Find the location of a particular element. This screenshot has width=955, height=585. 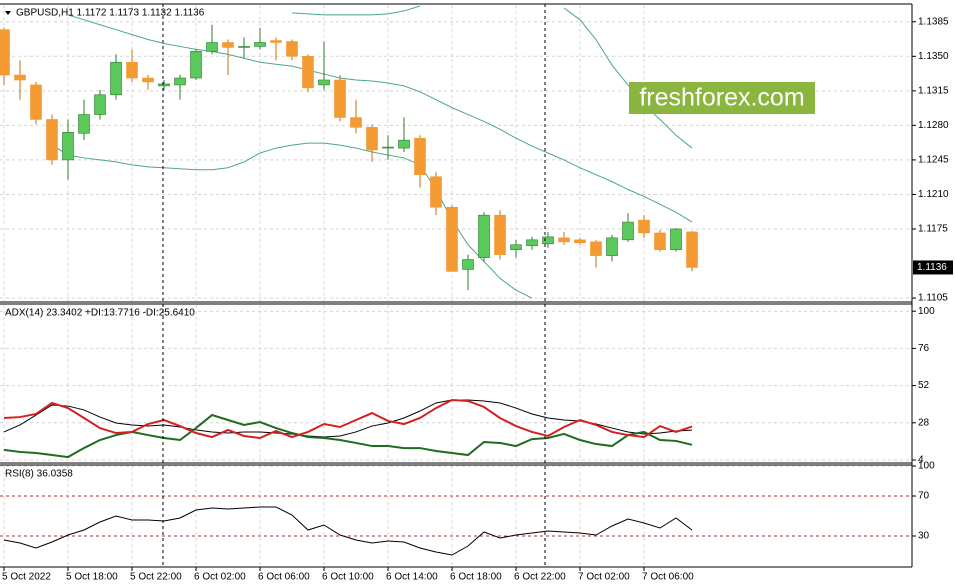

watermark-box is located at coordinates (722, 98).